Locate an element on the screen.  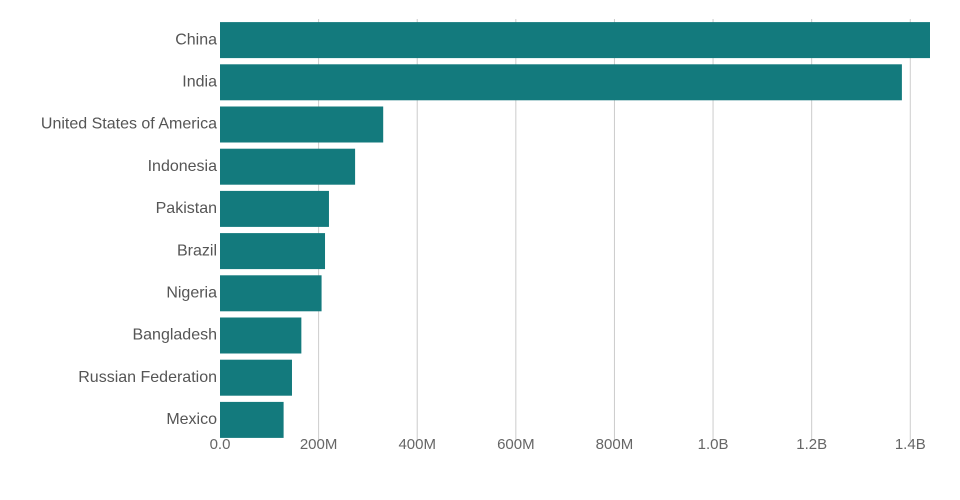
category-label: India is located at coordinates (199, 82).